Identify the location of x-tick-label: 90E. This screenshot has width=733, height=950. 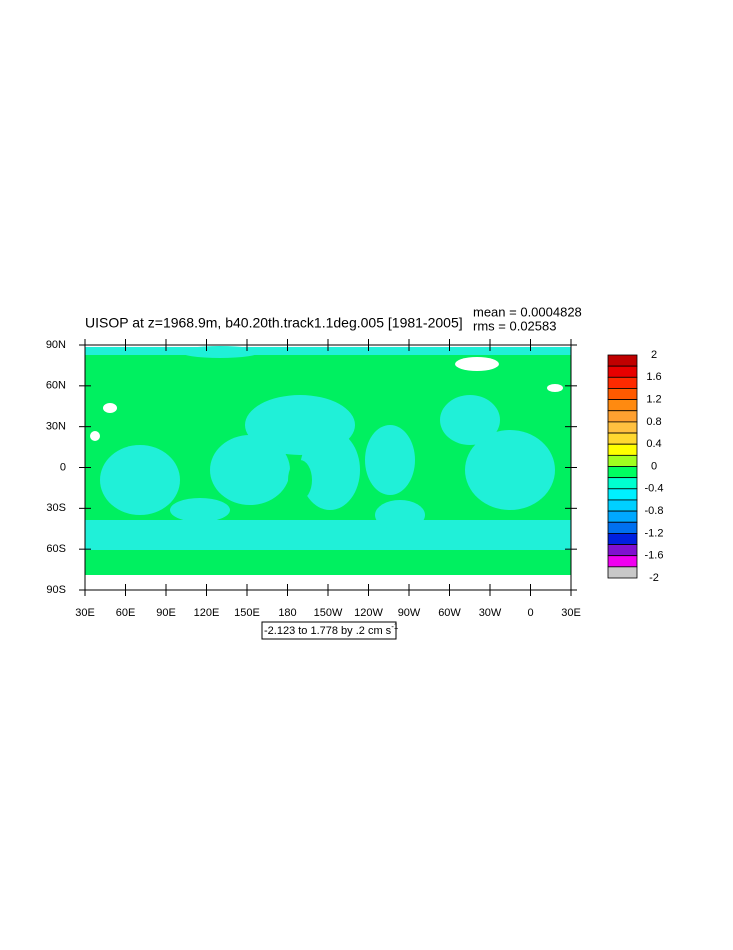
(166, 613).